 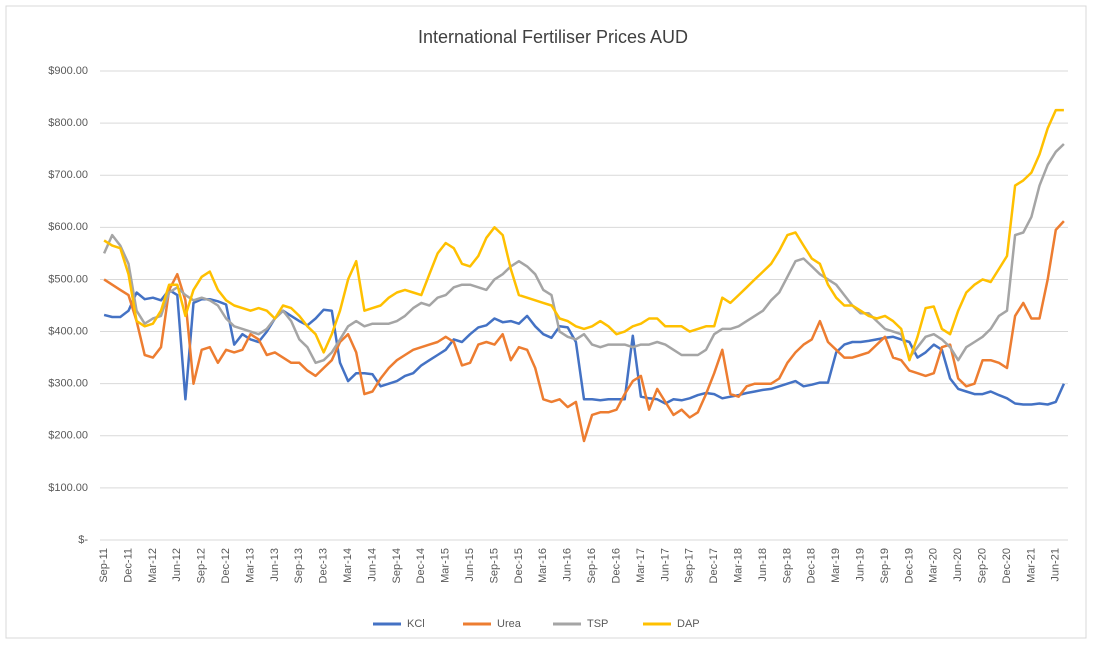 What do you see at coordinates (446, 565) in the screenshot?
I see `x-tick-label: Mar-15` at bounding box center [446, 565].